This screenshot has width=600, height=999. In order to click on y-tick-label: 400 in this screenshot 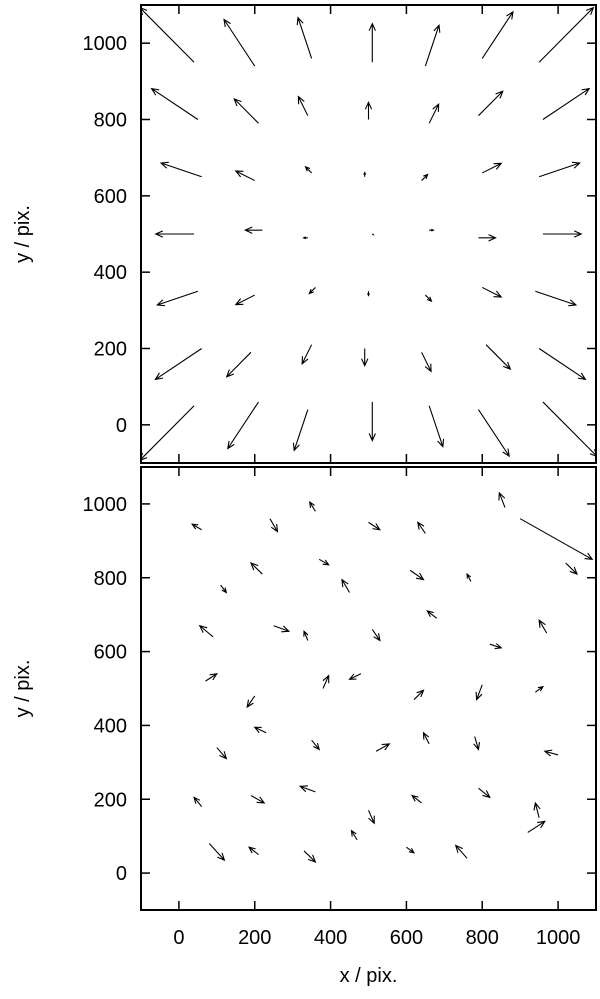, I will do `click(110, 726)`.